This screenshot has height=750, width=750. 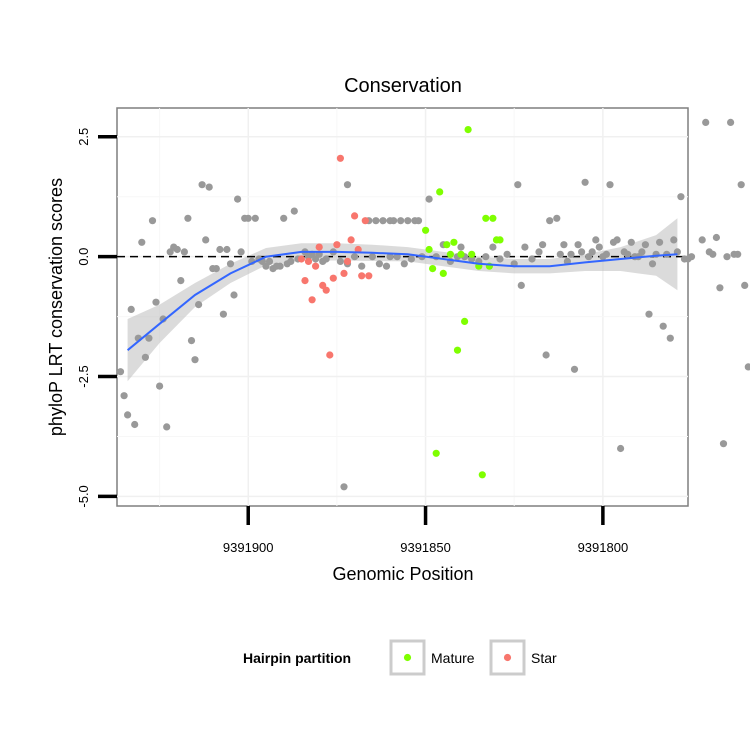 What do you see at coordinates (403, 86) in the screenshot?
I see `chart-title: Conservation` at bounding box center [403, 86].